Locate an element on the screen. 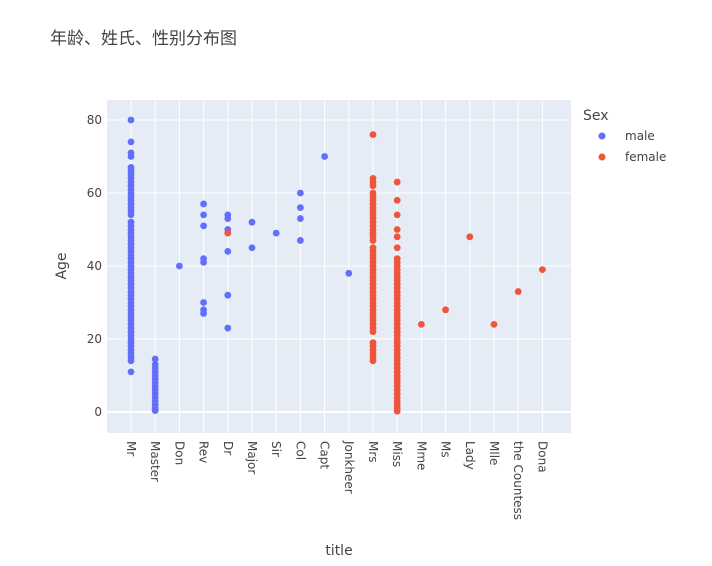  x-tick-label: Dr is located at coordinates (228, 448).